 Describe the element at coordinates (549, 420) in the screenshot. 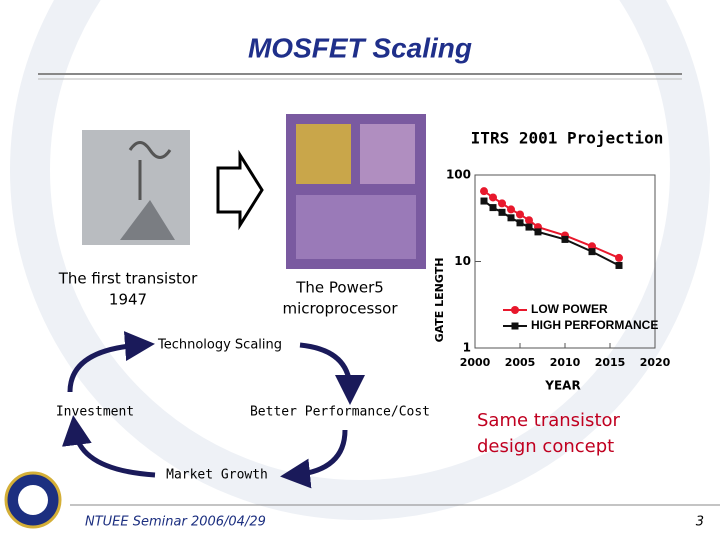

I see `conclusion: Same transistor` at that location.